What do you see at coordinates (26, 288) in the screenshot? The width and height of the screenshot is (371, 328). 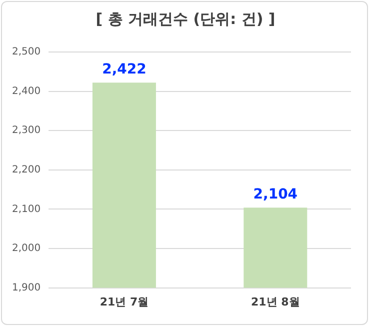 I see `y-tick-label: 1,900` at bounding box center [26, 288].